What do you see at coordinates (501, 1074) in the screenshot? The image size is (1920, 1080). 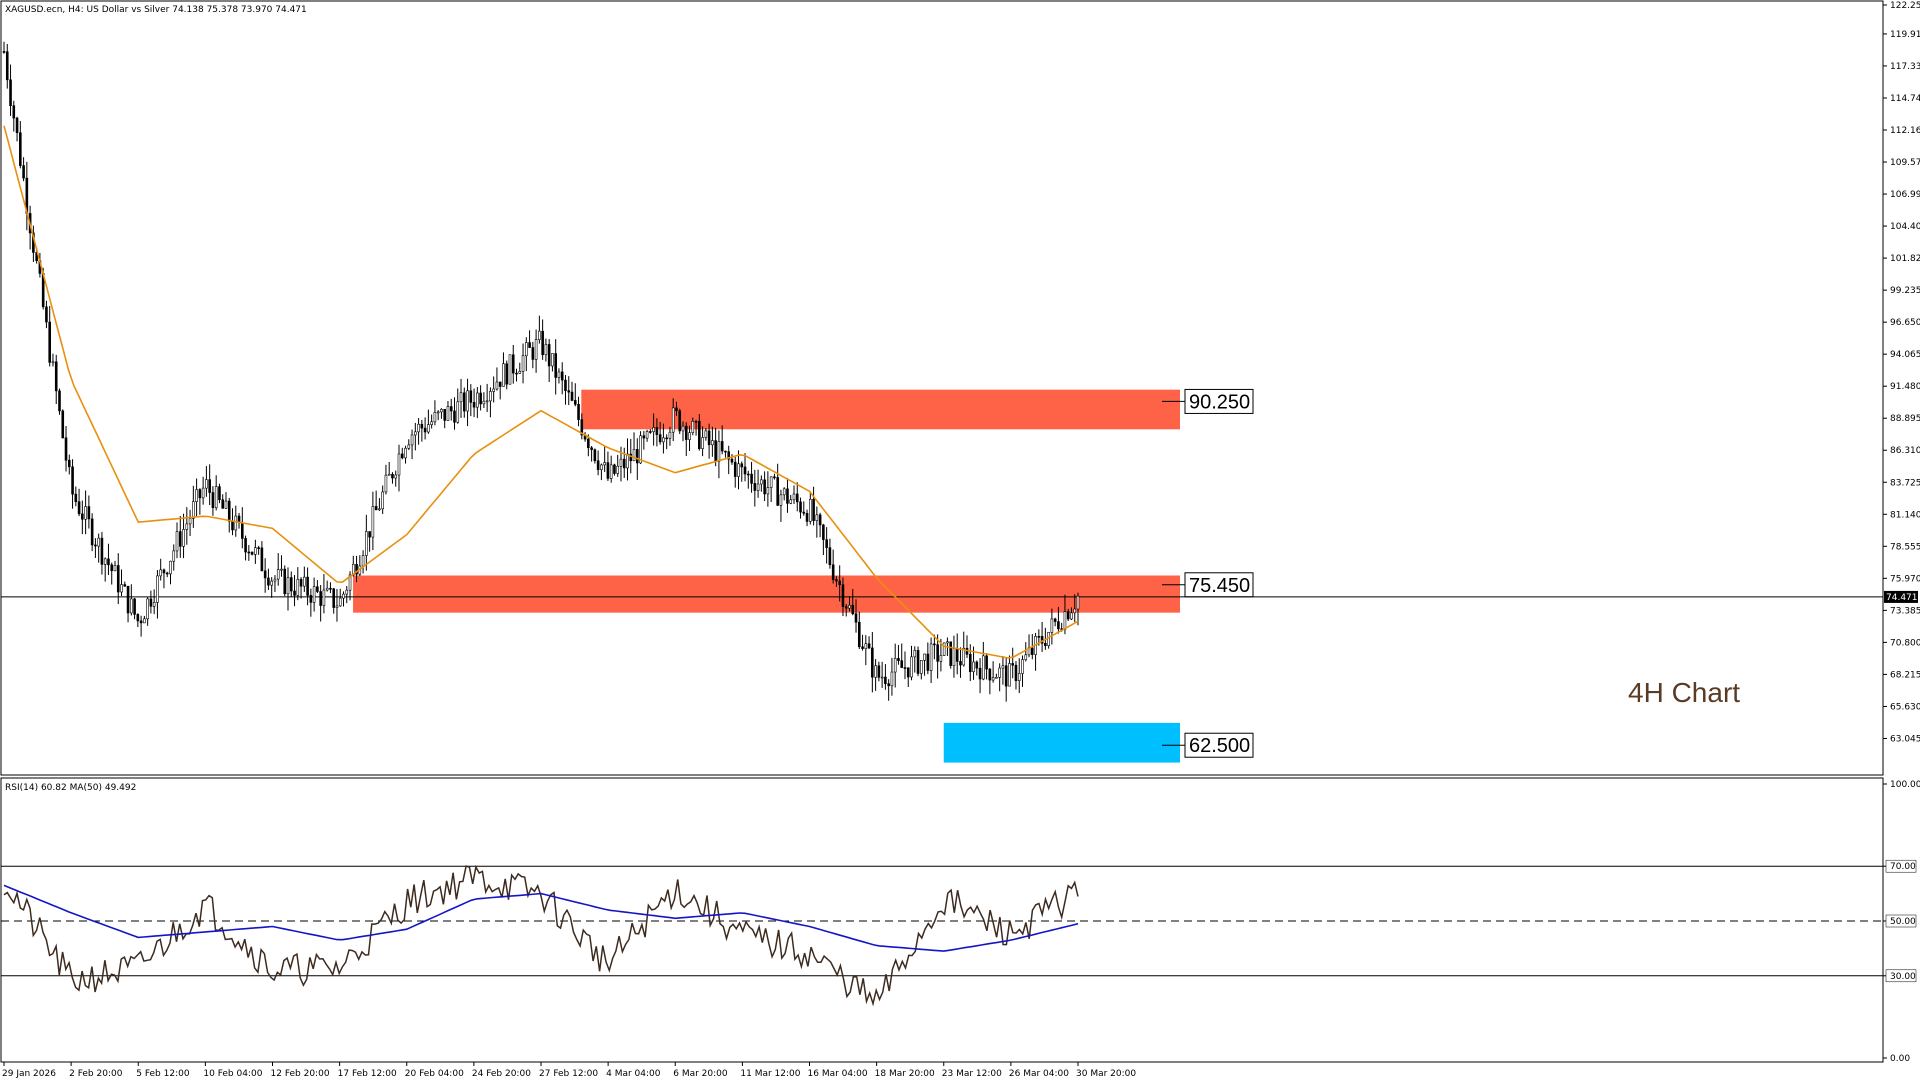 I see `time-tick-label: 24 Feb 20:00` at bounding box center [501, 1074].